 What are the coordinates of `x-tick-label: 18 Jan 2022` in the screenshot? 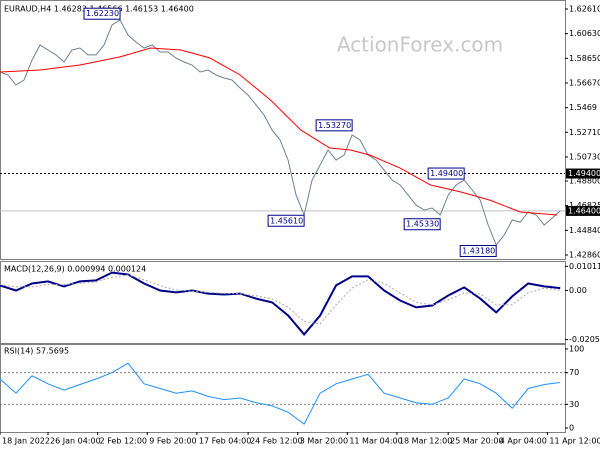 It's located at (26, 441).